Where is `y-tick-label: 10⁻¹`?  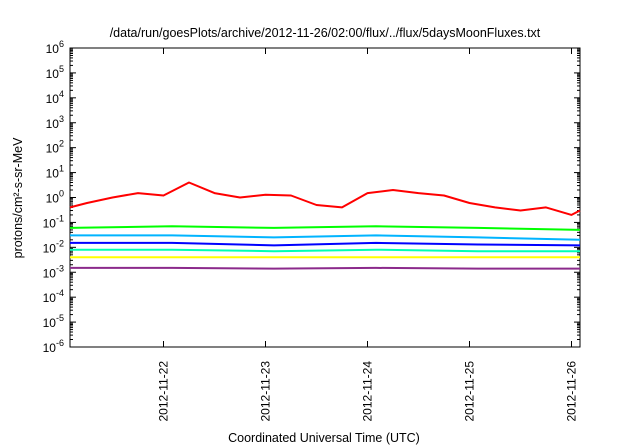
y-tick-label: 10⁻¹ is located at coordinates (53, 221).